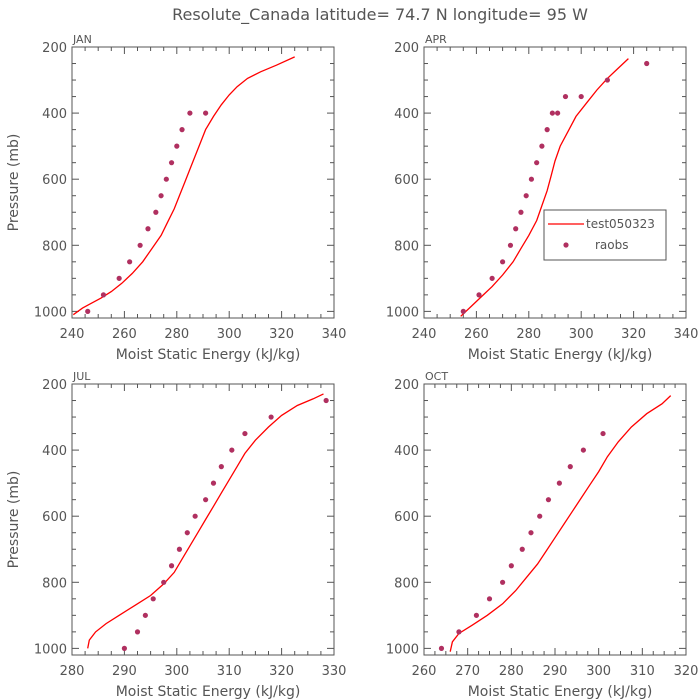 This screenshot has height=700, width=700. I want to click on x-tick-label: 240, so click(424, 334).